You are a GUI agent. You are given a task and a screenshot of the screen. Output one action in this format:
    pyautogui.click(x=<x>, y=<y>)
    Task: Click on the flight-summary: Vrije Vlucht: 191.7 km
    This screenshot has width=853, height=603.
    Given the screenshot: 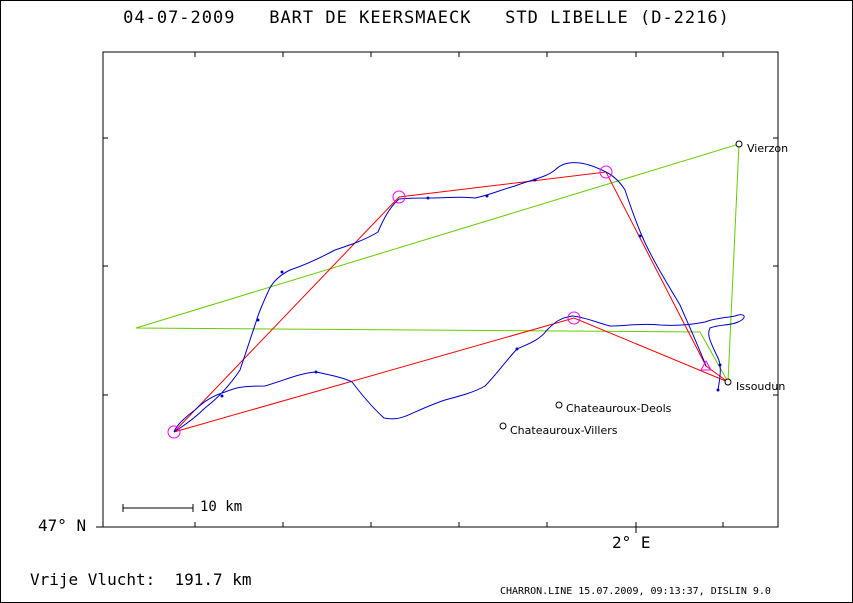 What is the action you would take?
    pyautogui.click(x=141, y=579)
    